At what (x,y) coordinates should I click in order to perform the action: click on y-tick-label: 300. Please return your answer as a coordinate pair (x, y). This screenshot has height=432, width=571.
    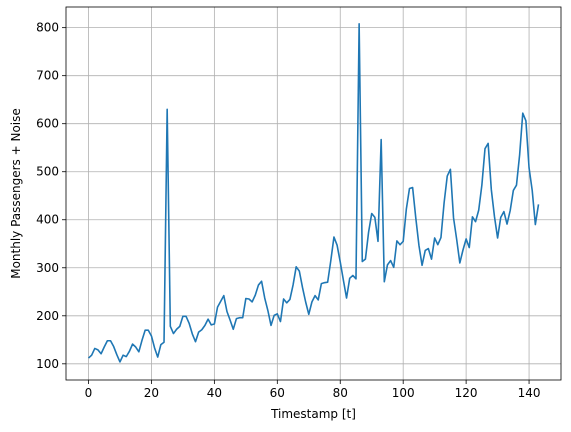
    Looking at the image, I should click on (47, 268).